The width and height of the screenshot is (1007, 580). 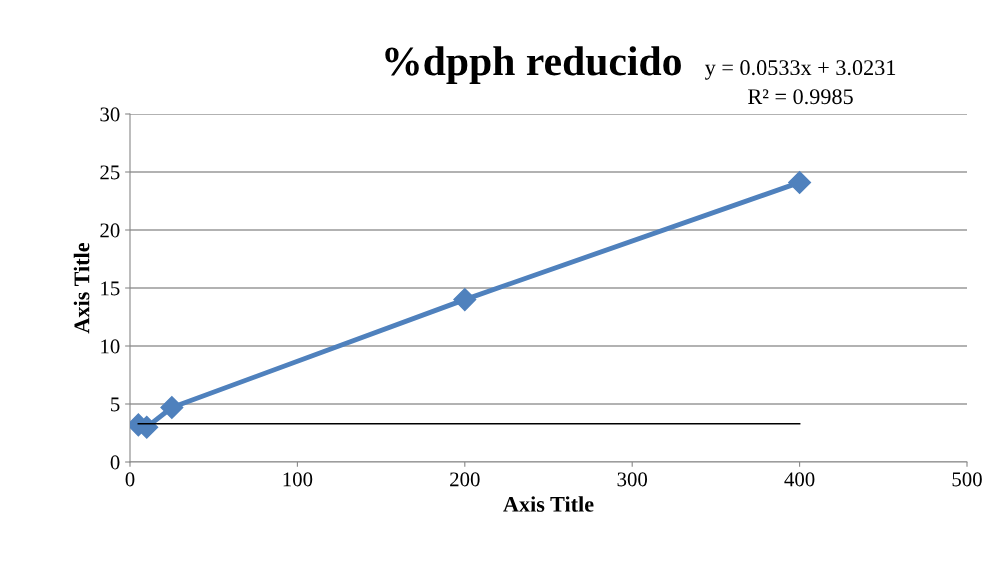 I want to click on y-tick-label: 30, so click(x=110, y=114).